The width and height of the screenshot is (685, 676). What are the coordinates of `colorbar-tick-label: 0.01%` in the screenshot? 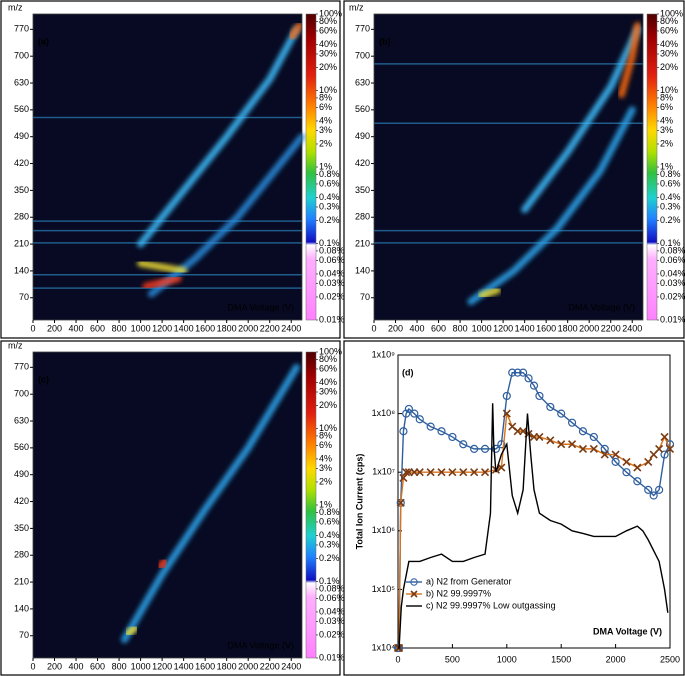 It's located at (332, 319).